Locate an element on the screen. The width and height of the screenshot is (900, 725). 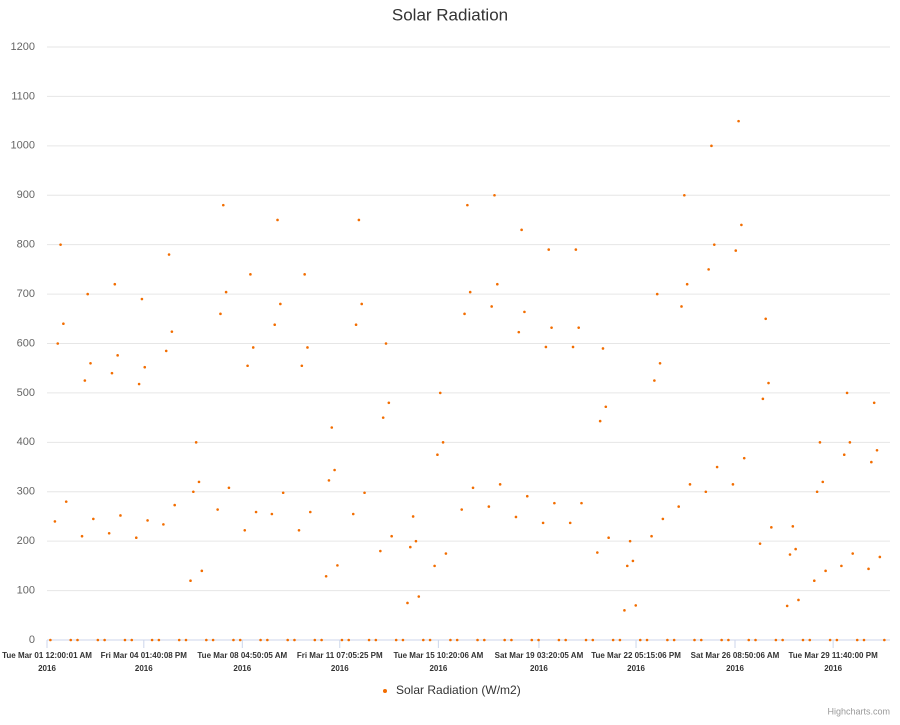
y-tick-label: 700 is located at coordinates (26, 294).